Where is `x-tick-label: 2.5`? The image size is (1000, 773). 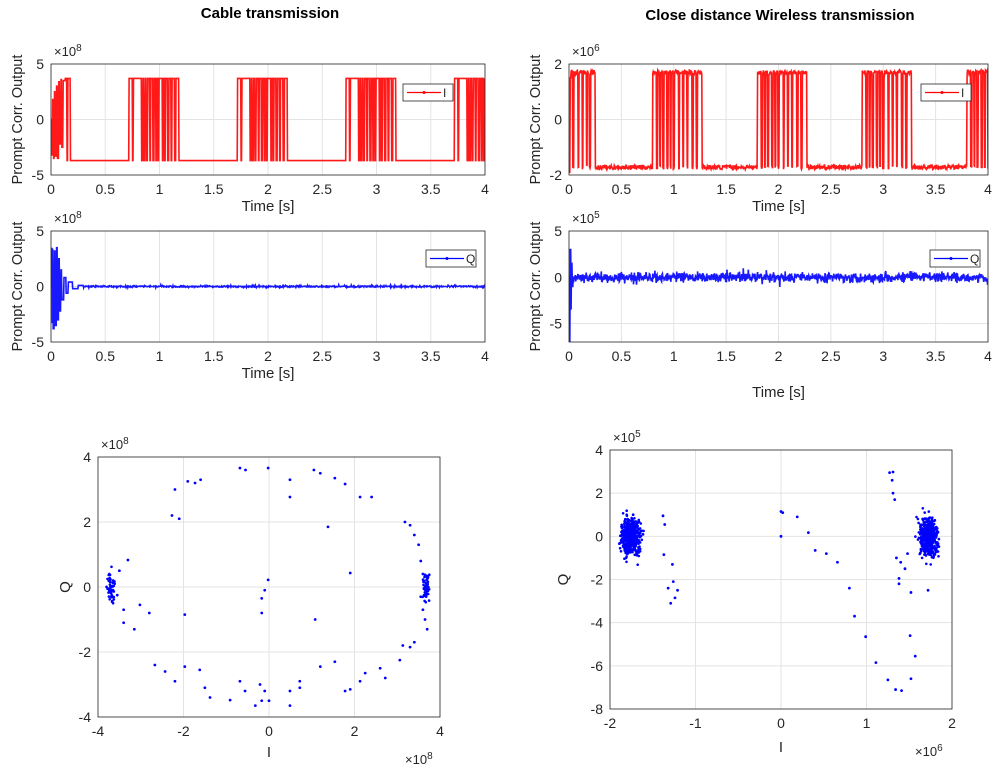
x-tick-label: 2.5 is located at coordinates (323, 356).